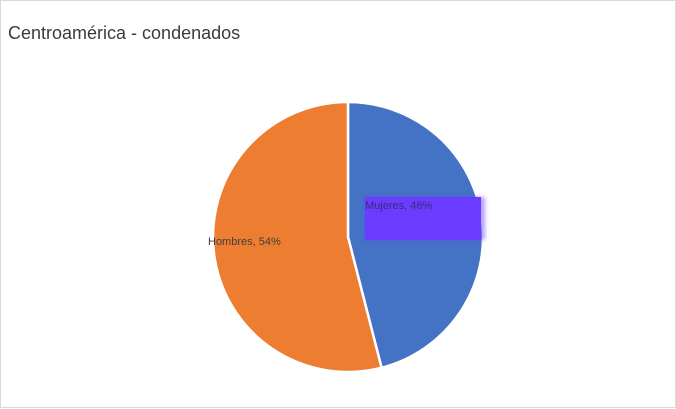 This screenshot has width=676, height=409. Describe the element at coordinates (398, 206) in the screenshot. I see `data-label-mujeres: Mujeres, 46%` at that location.